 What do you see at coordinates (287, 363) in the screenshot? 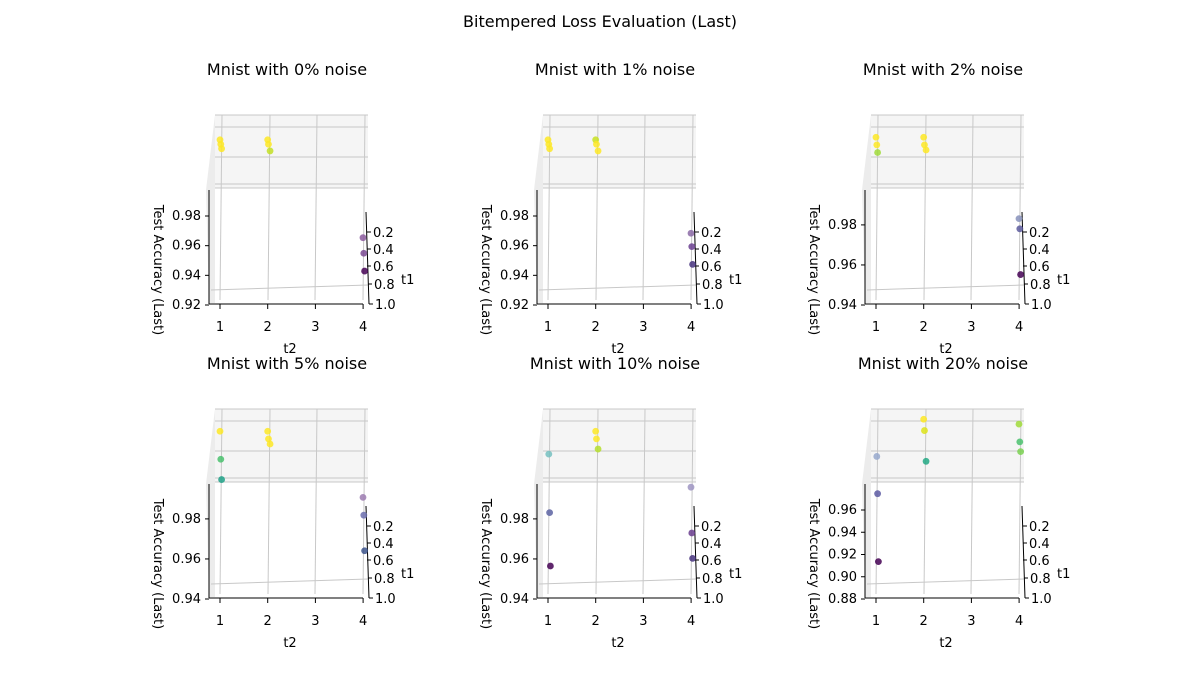
I see `subplot-title: Mnist with 5% noise` at bounding box center [287, 363].